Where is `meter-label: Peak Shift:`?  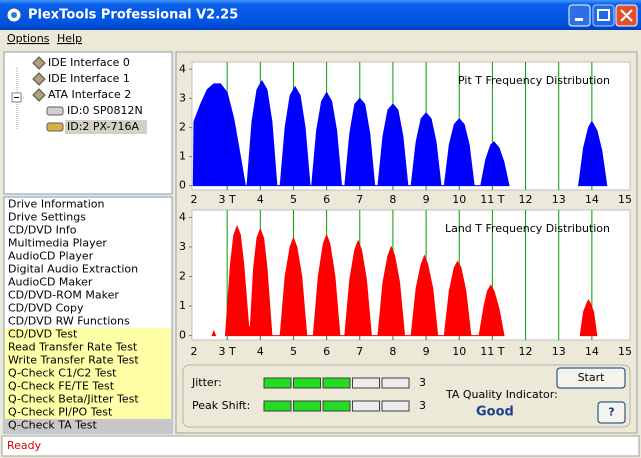 meter-label: Peak Shift: is located at coordinates (221, 405).